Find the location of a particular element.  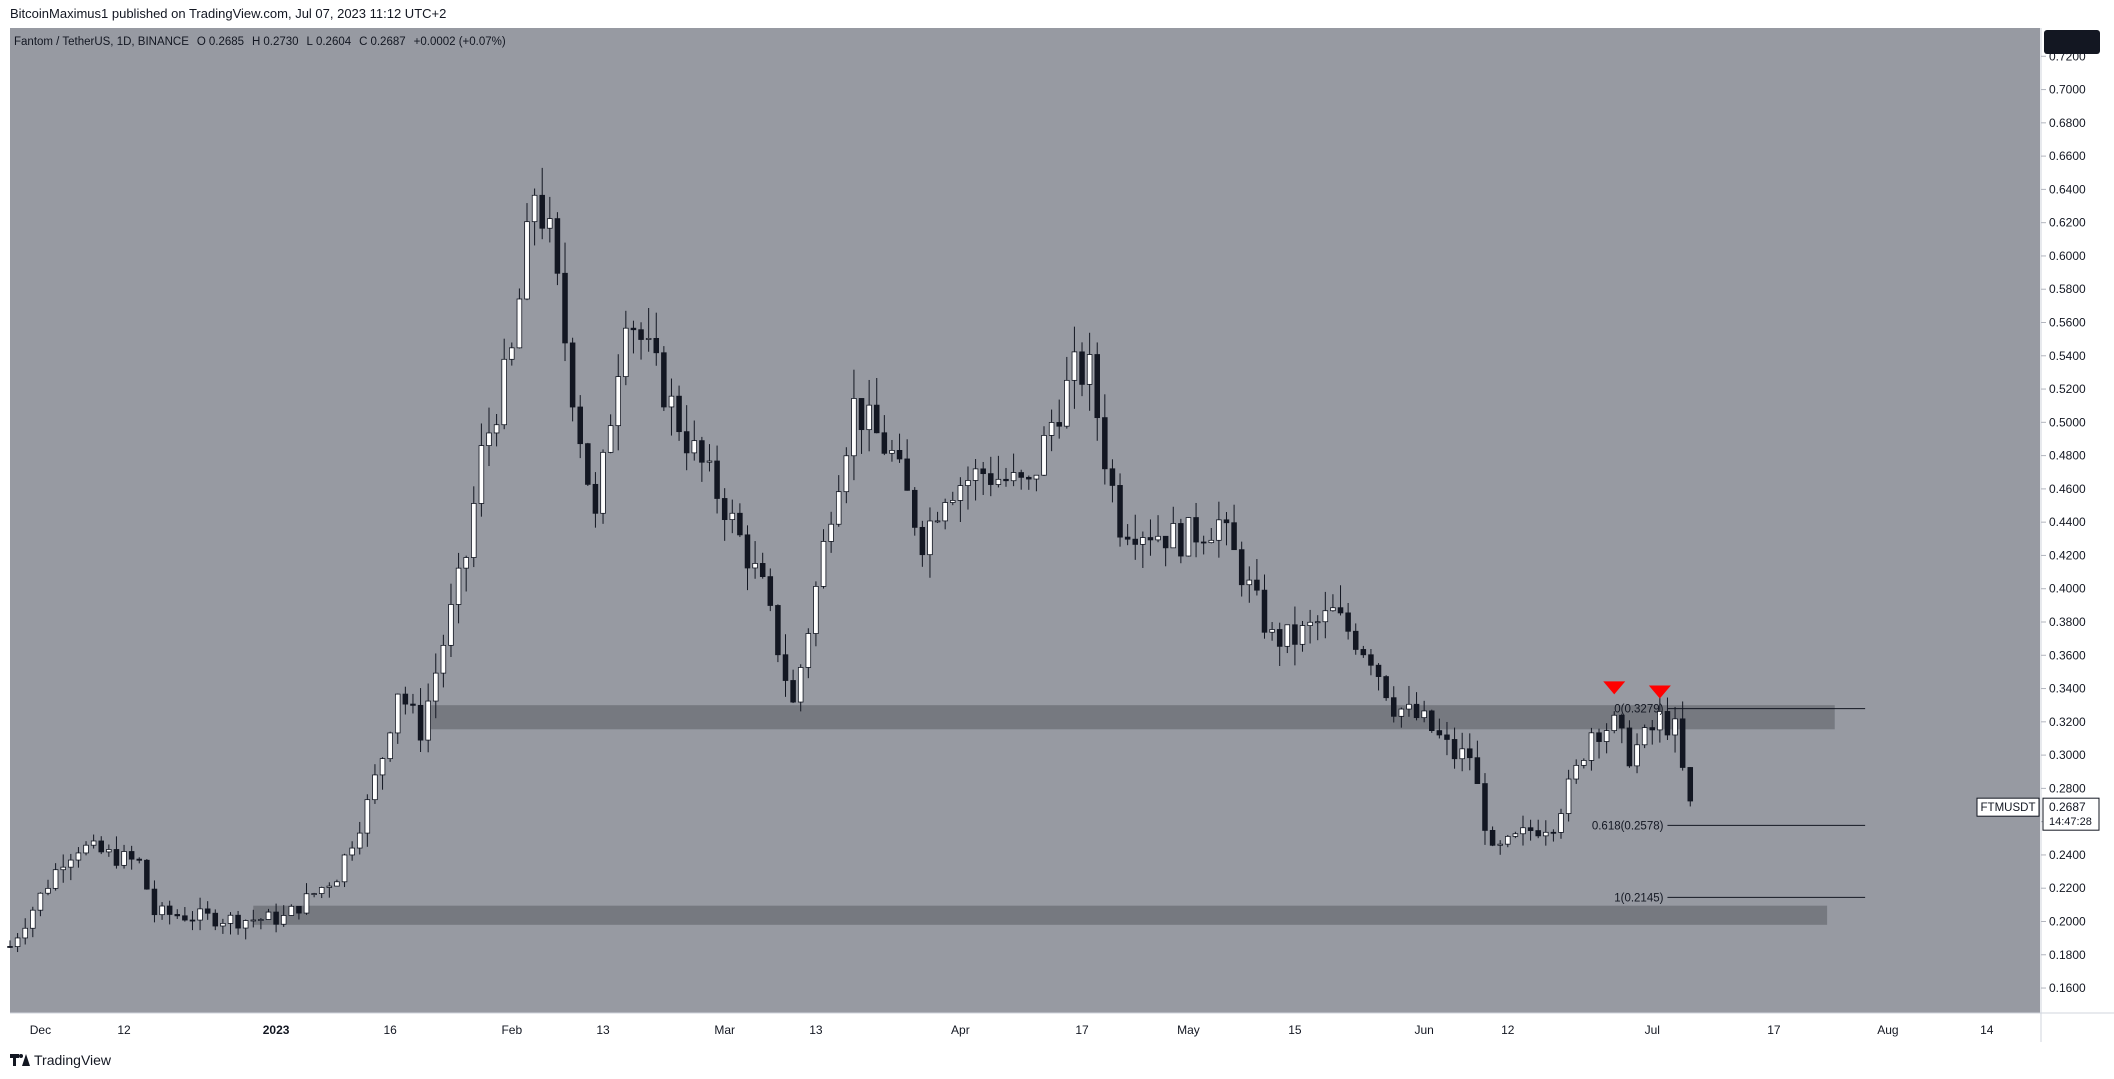

y-tick-label: 0.6600 is located at coordinates (2067, 156).